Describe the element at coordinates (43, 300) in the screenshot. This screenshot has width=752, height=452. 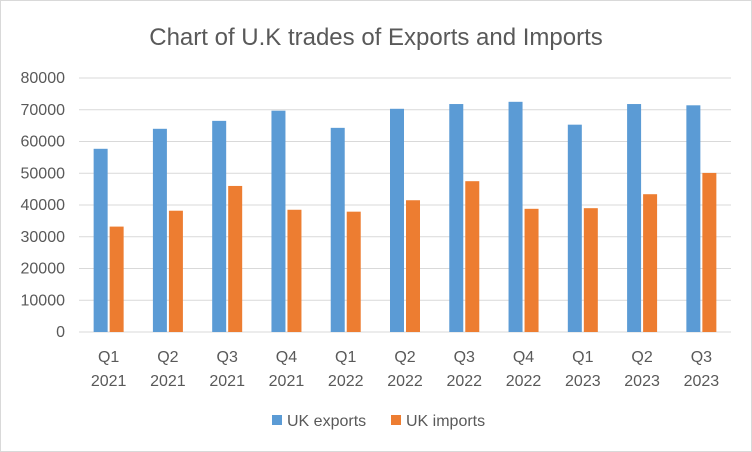
I see `y-tick-label: 10000` at that location.